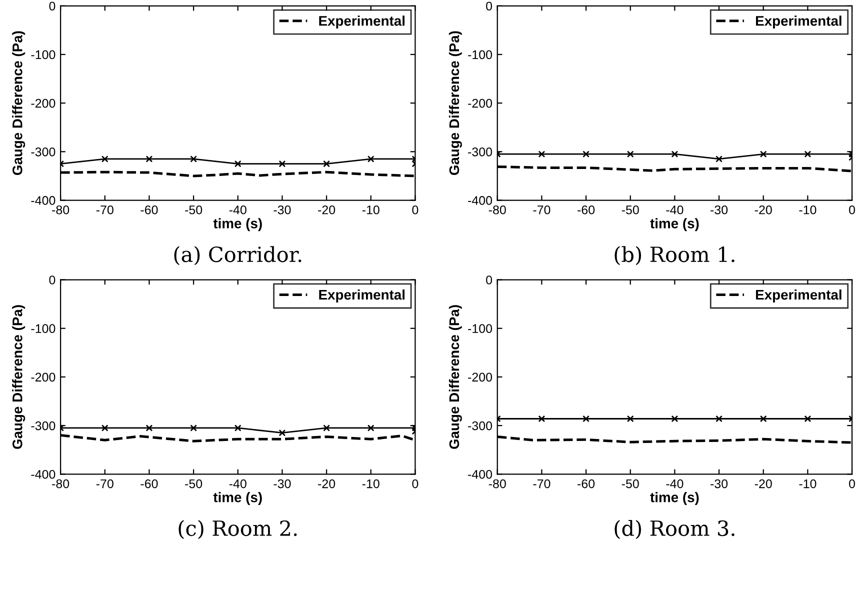 This screenshot has height=589, width=865. What do you see at coordinates (238, 256) in the screenshot?
I see `text: (a) Corridor.` at bounding box center [238, 256].